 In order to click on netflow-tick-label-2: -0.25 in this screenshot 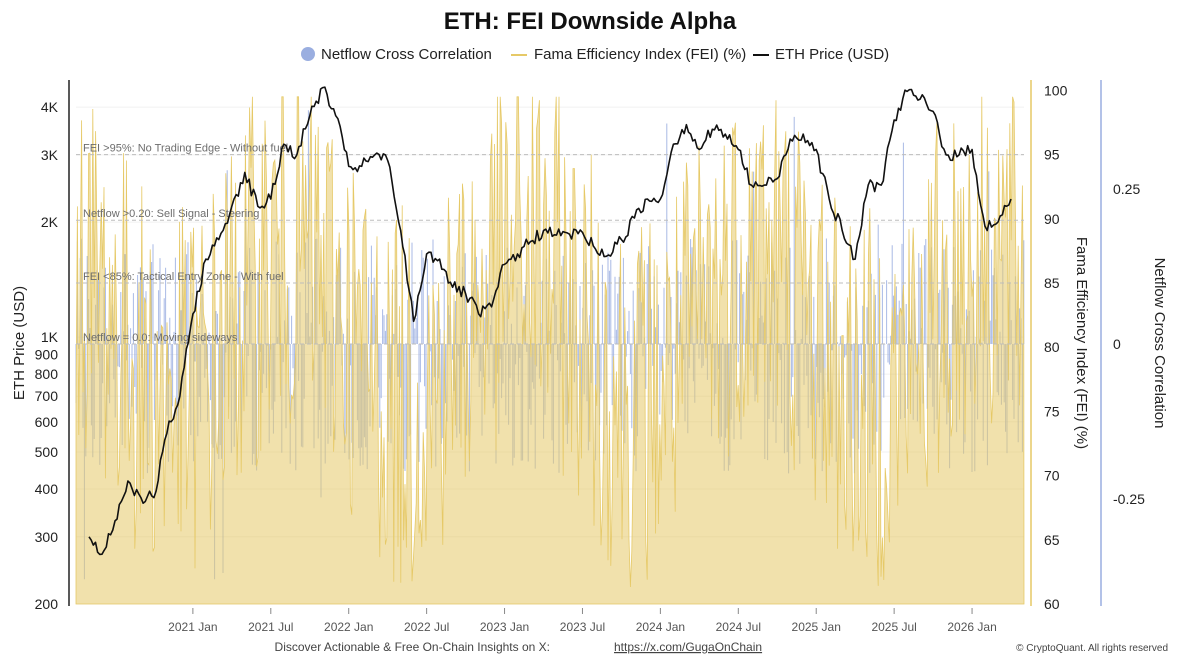, I will do `click(1129, 499)`.